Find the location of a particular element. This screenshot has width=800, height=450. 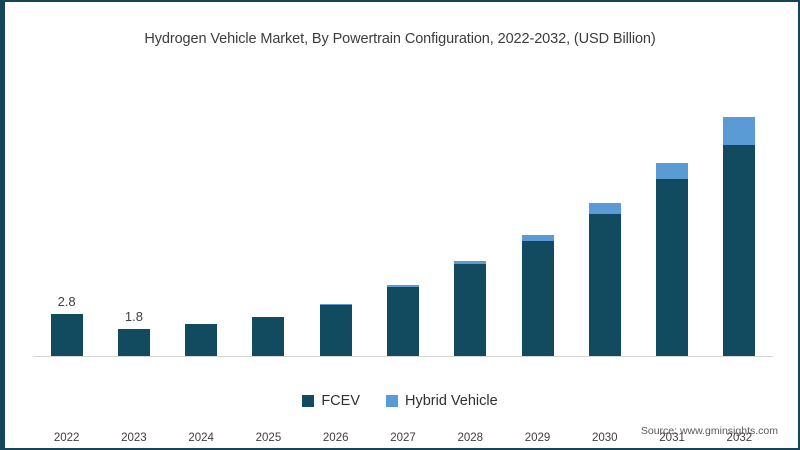

bar-2027 is located at coordinates (403, 320).